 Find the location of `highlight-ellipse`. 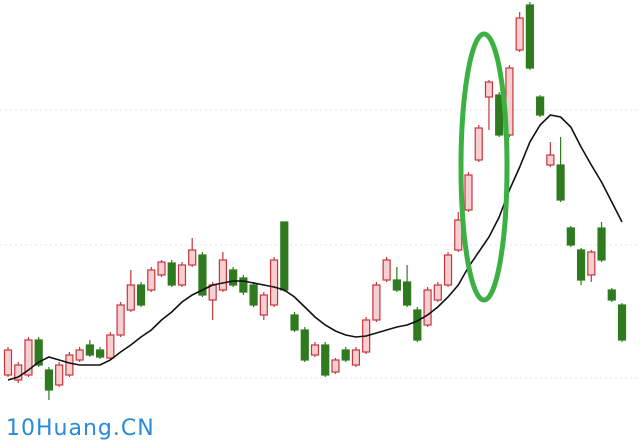

highlight-ellipse is located at coordinates (484, 167).